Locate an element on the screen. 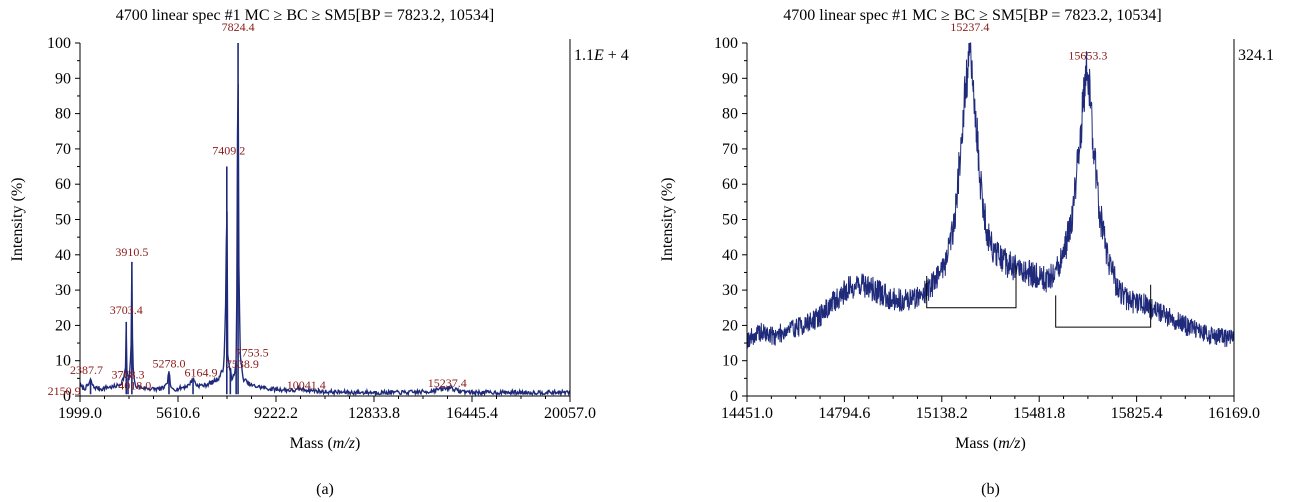  peak-label: 7753.5 is located at coordinates (252, 353).